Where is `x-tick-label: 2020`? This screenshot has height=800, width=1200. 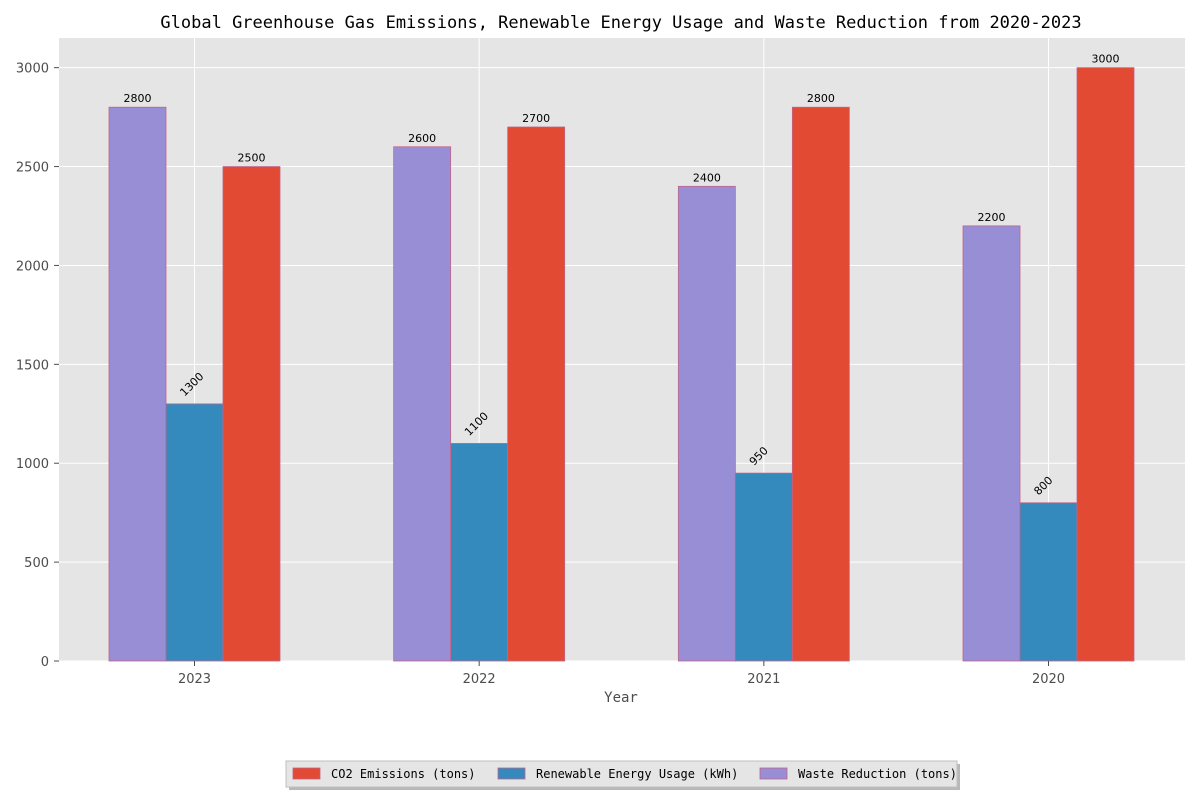
x-tick-label: 2020 is located at coordinates (1048, 679).